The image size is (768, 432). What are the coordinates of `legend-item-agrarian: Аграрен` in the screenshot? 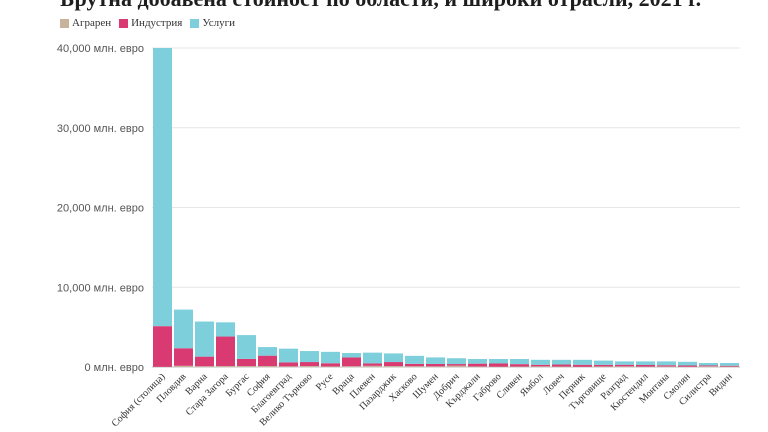 It's located at (85, 23).